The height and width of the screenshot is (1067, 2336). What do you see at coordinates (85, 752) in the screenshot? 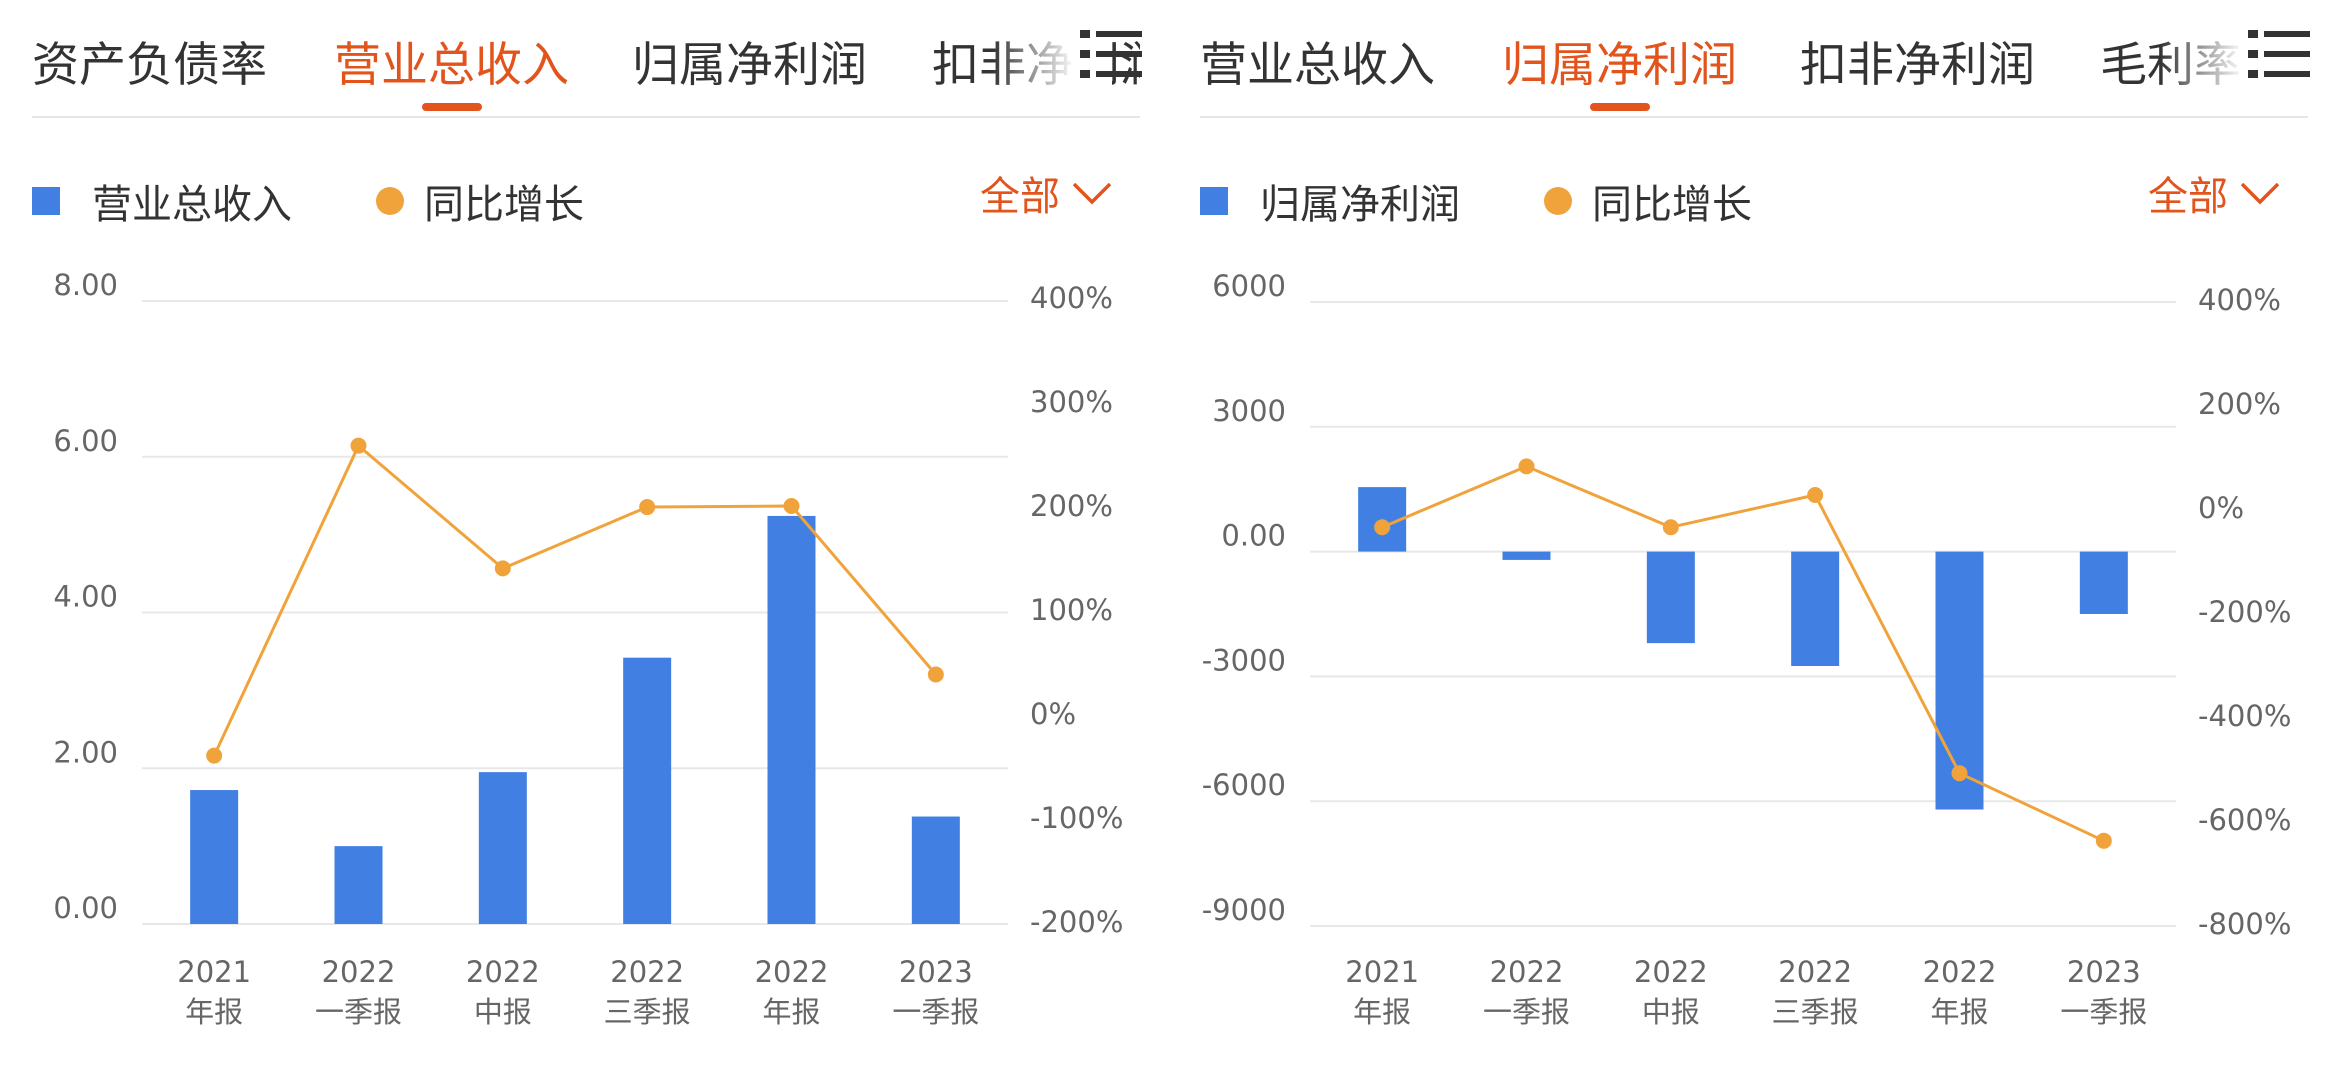
I see `left-axis-tick-label: 2.00` at bounding box center [85, 752].